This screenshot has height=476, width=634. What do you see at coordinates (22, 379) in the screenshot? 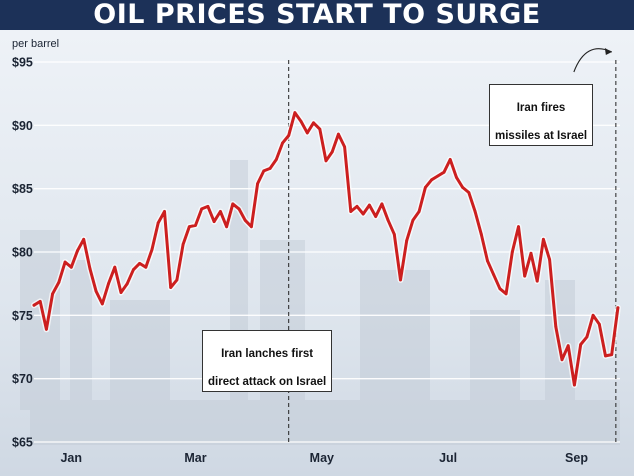
I see `y-tick-label: $70` at bounding box center [22, 379].